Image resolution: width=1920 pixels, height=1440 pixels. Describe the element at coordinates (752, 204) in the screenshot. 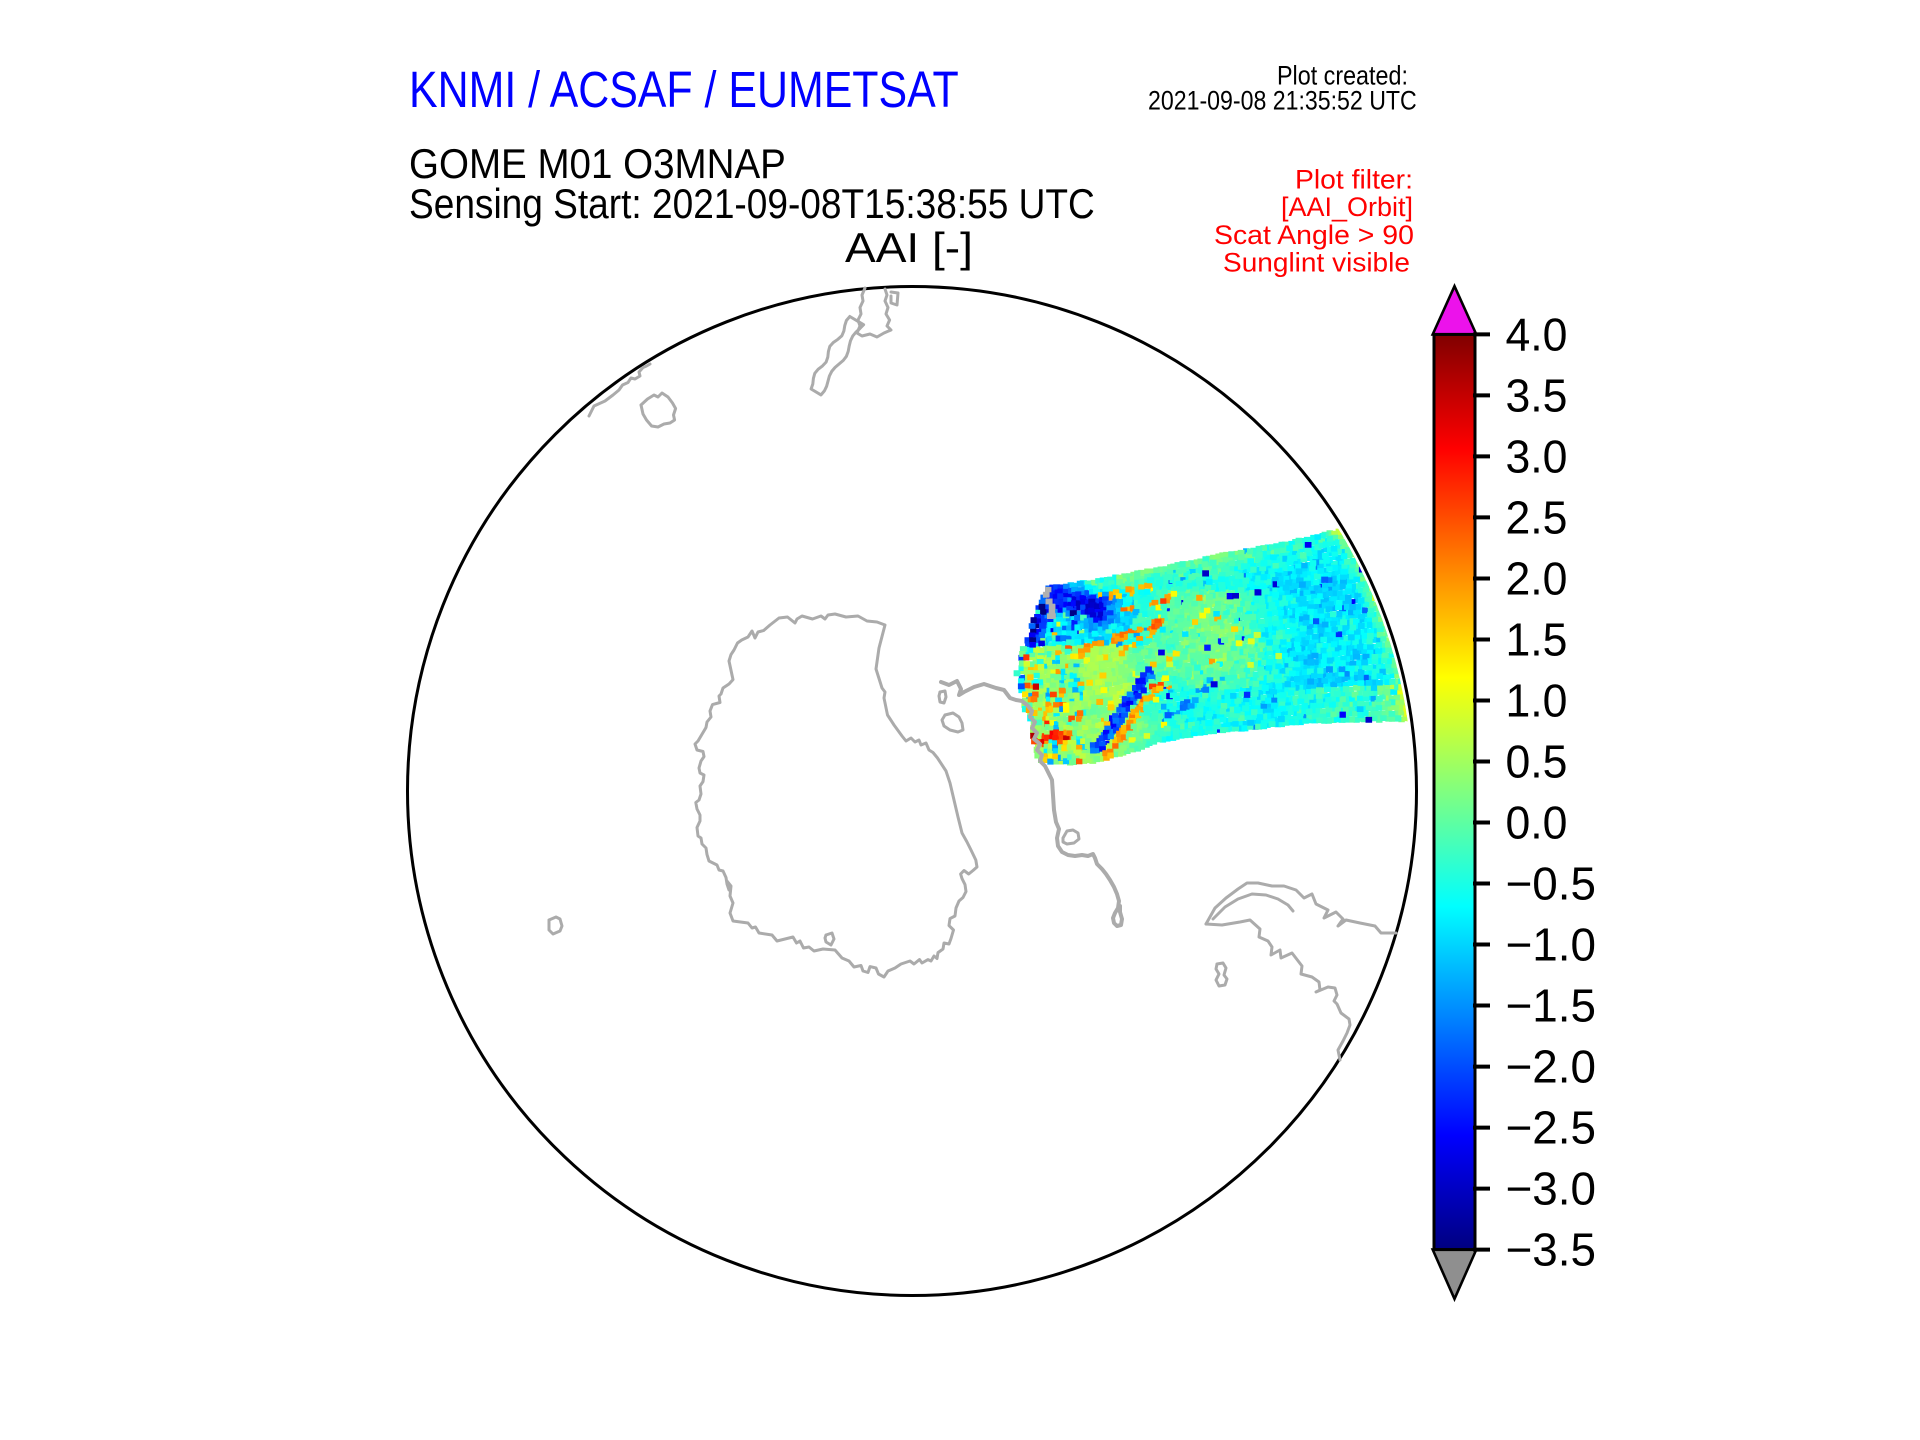

I see `svg-text:Sensing Start: 2021-09-08T15:3: Sensing Start: 2021-09-08T15:38:55 UTC` at that location.